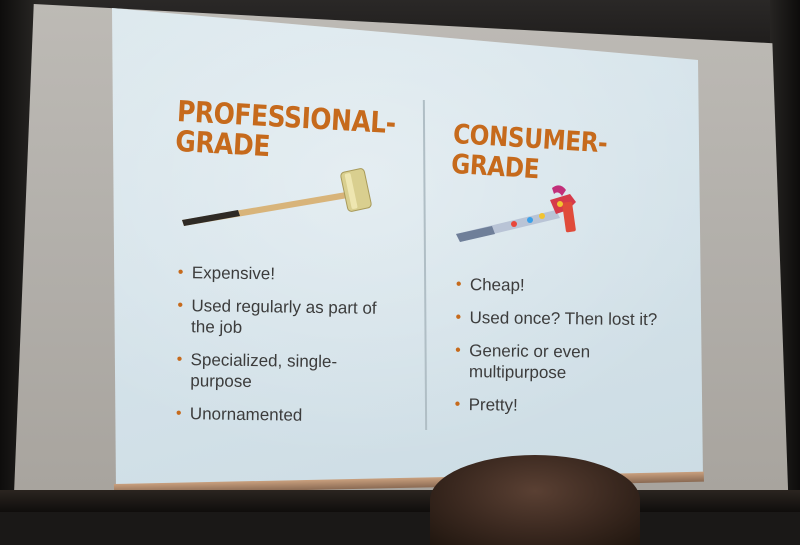 The width and height of the screenshot is (800, 545). I want to click on bullet-item: Pretty!, so click(565, 405).